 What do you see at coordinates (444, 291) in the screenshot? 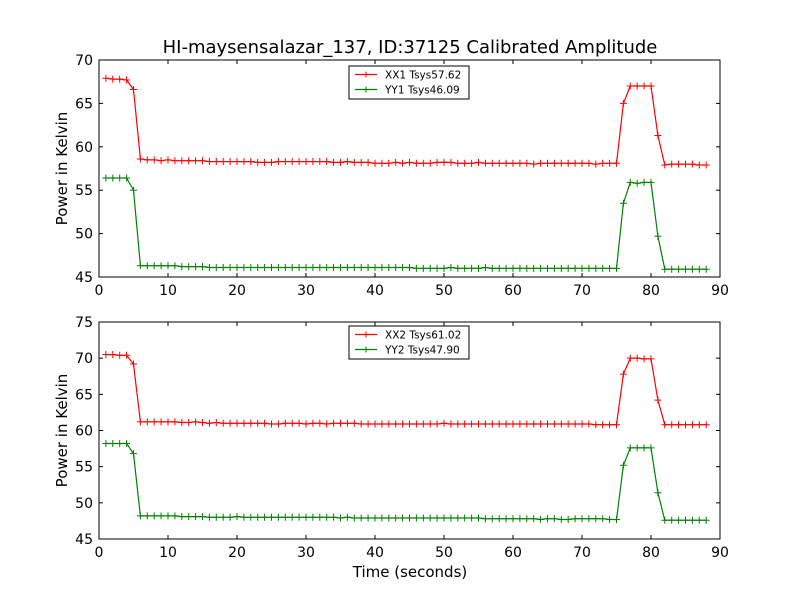
I see `x-tick-label: 50` at bounding box center [444, 291].